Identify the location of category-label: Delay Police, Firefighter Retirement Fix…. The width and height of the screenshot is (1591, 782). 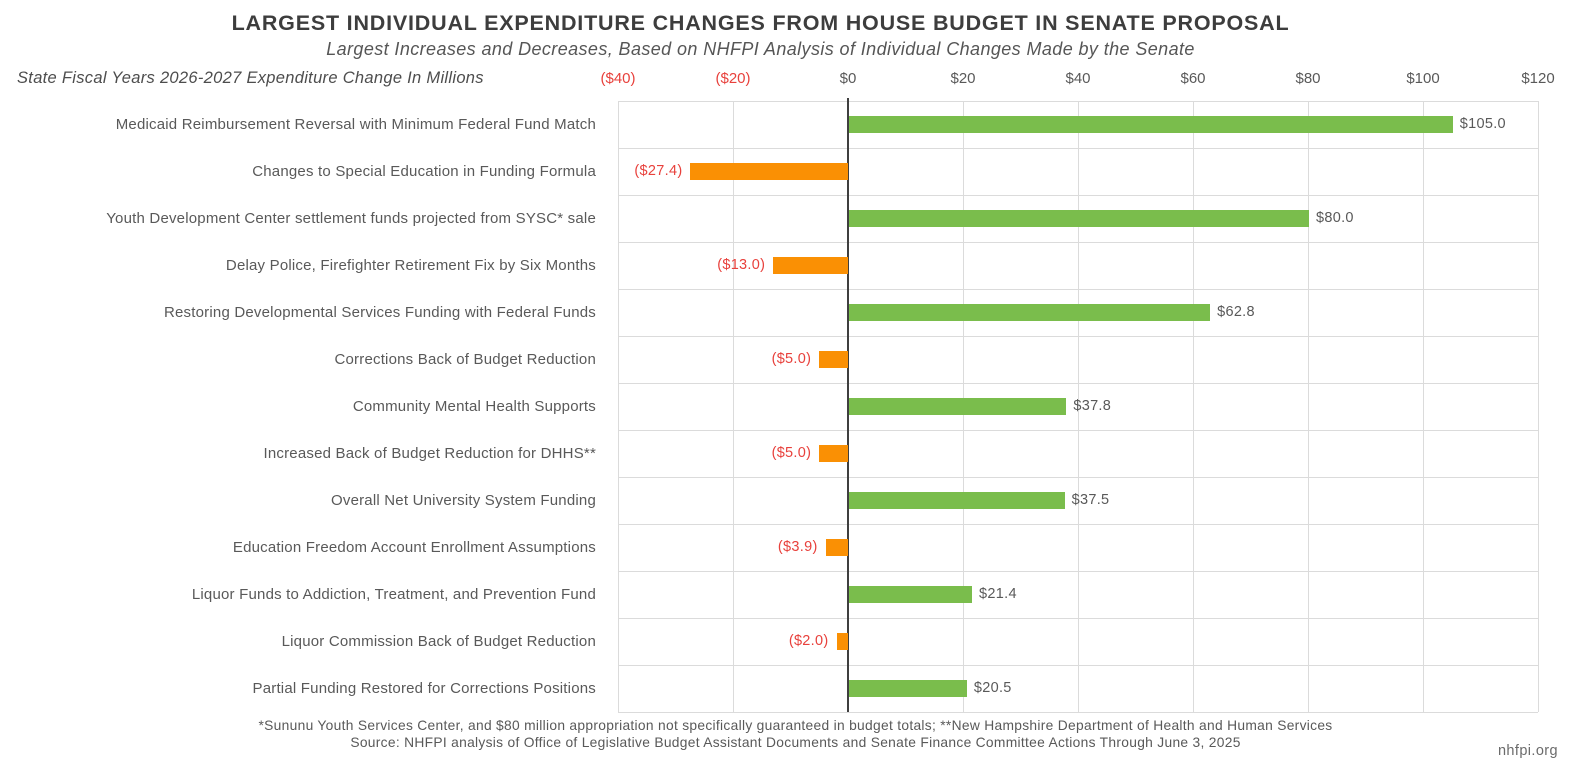
(410, 265).